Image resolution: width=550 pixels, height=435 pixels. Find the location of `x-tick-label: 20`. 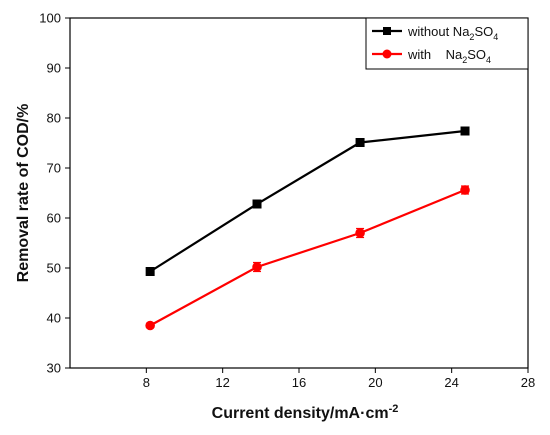

x-tick-label: 20 is located at coordinates (375, 382).